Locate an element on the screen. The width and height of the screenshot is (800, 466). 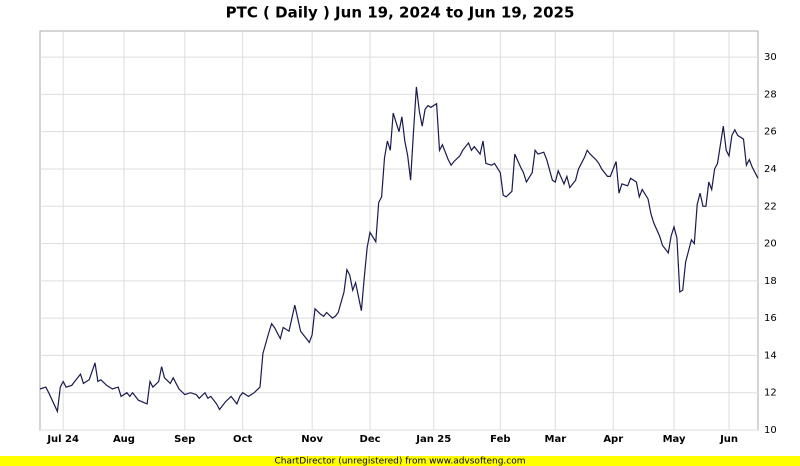
y-tick-label: 10 is located at coordinates (770, 430).